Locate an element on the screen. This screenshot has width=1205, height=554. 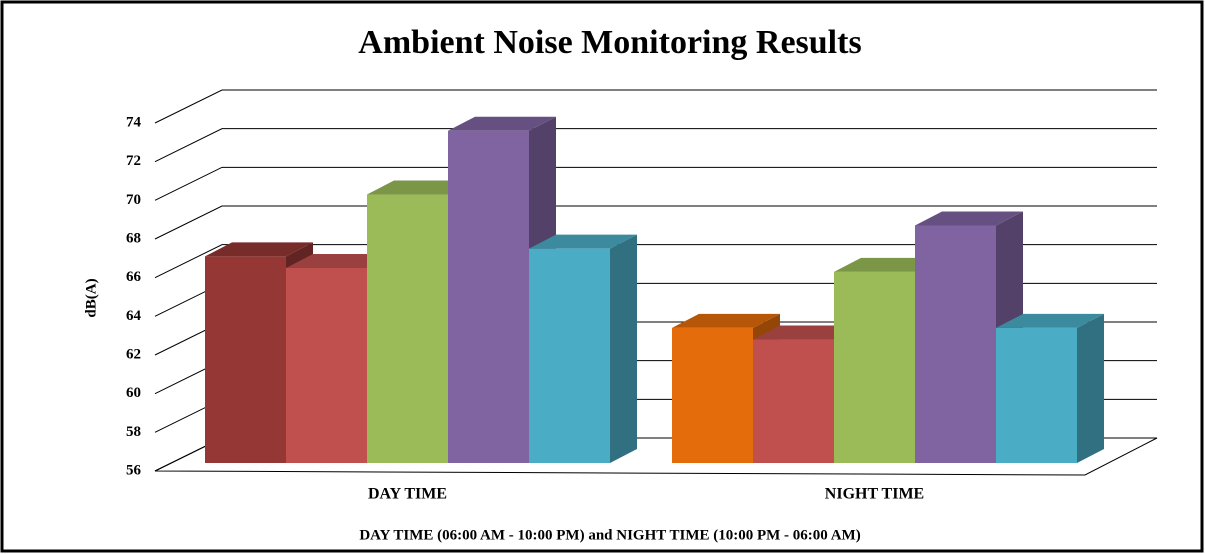
y-tick-label: 68 is located at coordinates (133, 238).